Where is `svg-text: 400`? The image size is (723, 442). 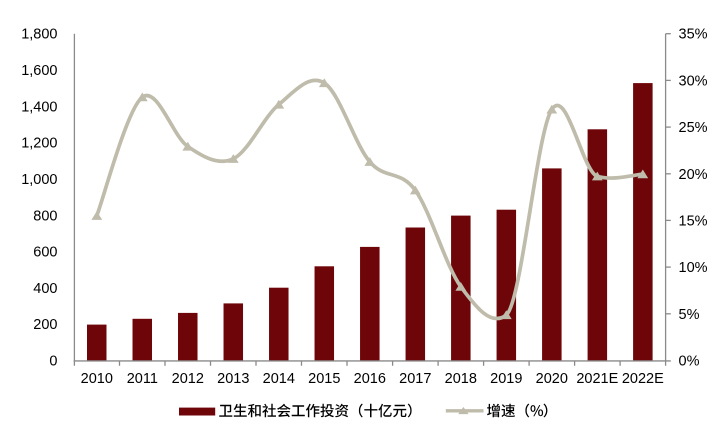 svg-text: 400 is located at coordinates (45, 289).